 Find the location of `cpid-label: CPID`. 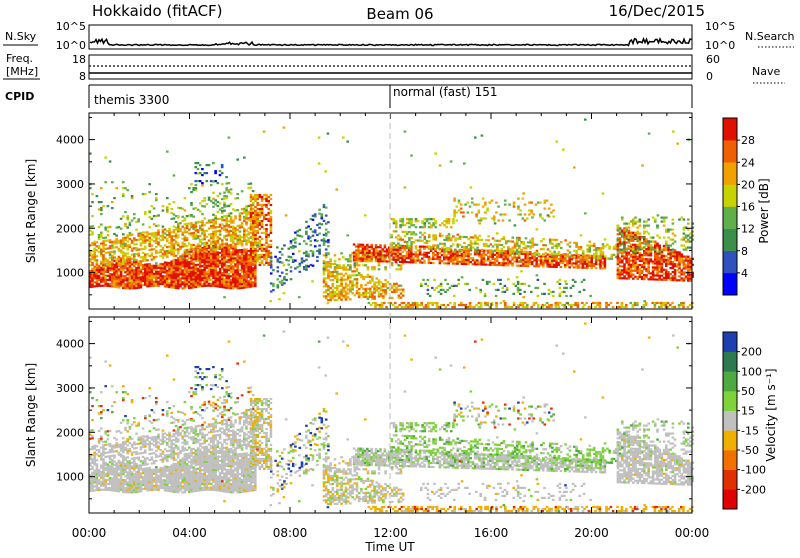

cpid-label: CPID is located at coordinates (19, 96).